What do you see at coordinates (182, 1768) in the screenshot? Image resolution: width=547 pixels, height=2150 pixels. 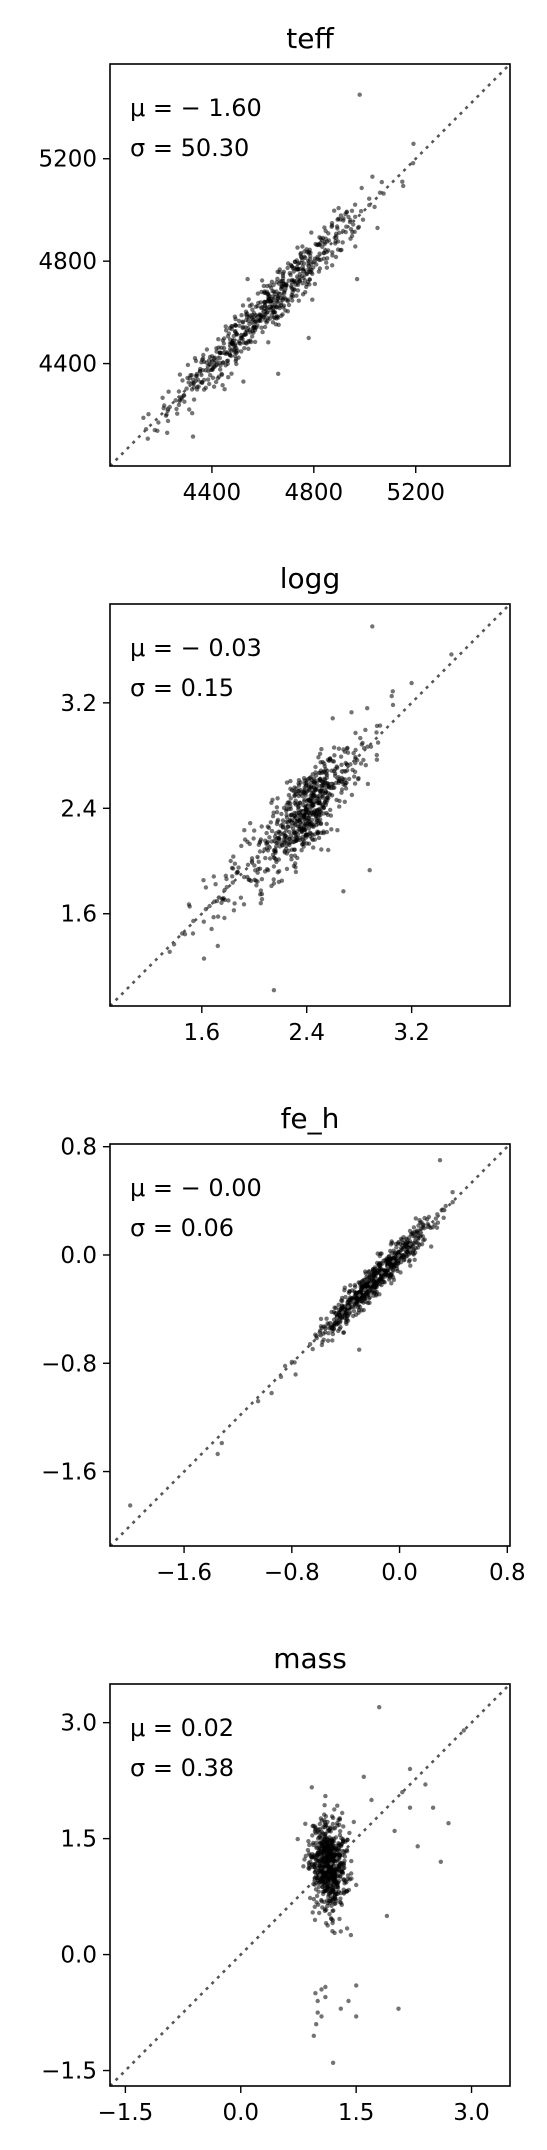 I see `sigma-annotation: σ = 0.38` at bounding box center [182, 1768].